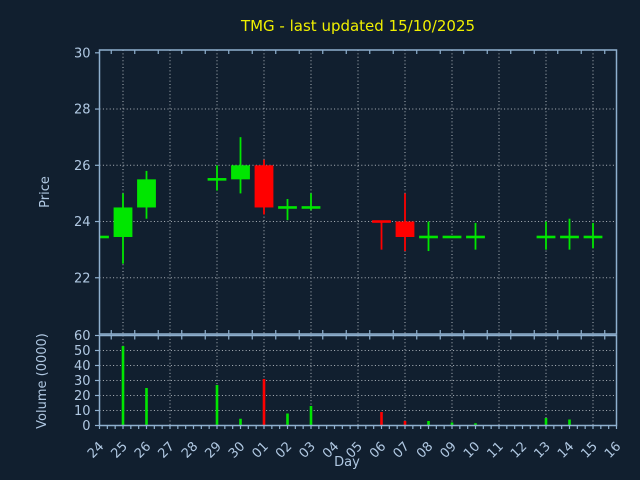 Image resolution: width=640 pixels, height=480 pixels. What do you see at coordinates (167, 450) in the screenshot?
I see `day-xtick-label: 27` at bounding box center [167, 450].